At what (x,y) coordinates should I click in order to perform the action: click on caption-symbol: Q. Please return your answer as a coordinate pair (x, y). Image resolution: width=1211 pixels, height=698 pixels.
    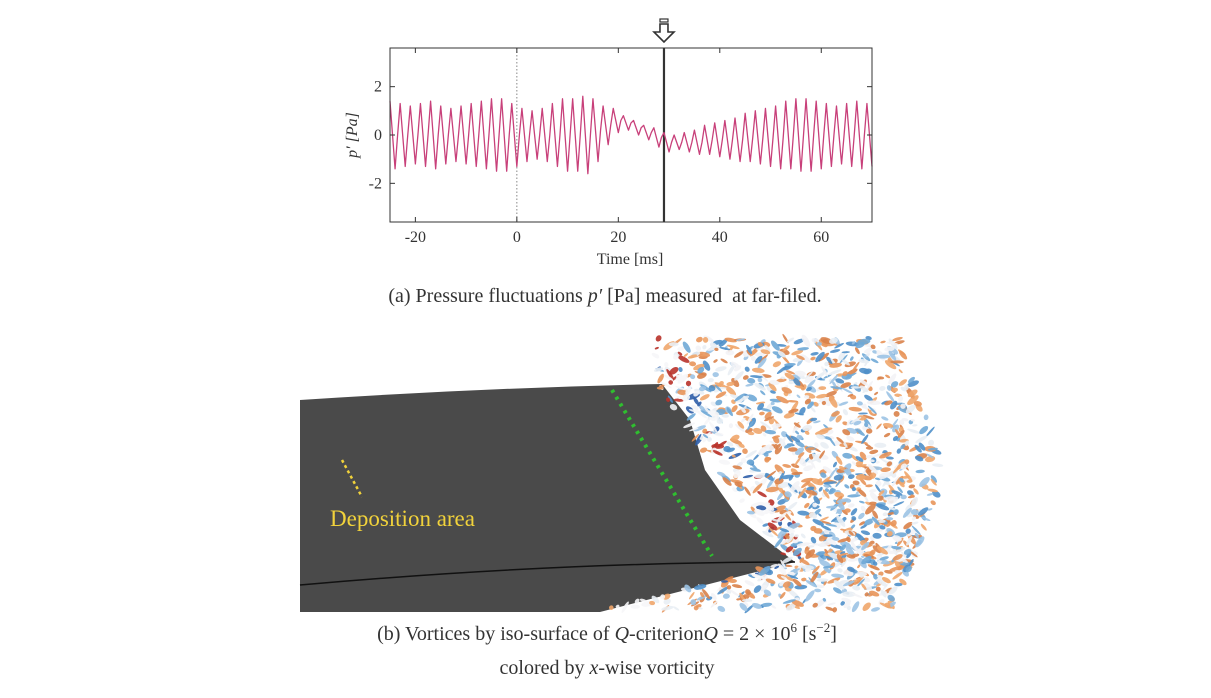
    Looking at the image, I should click on (710, 634).